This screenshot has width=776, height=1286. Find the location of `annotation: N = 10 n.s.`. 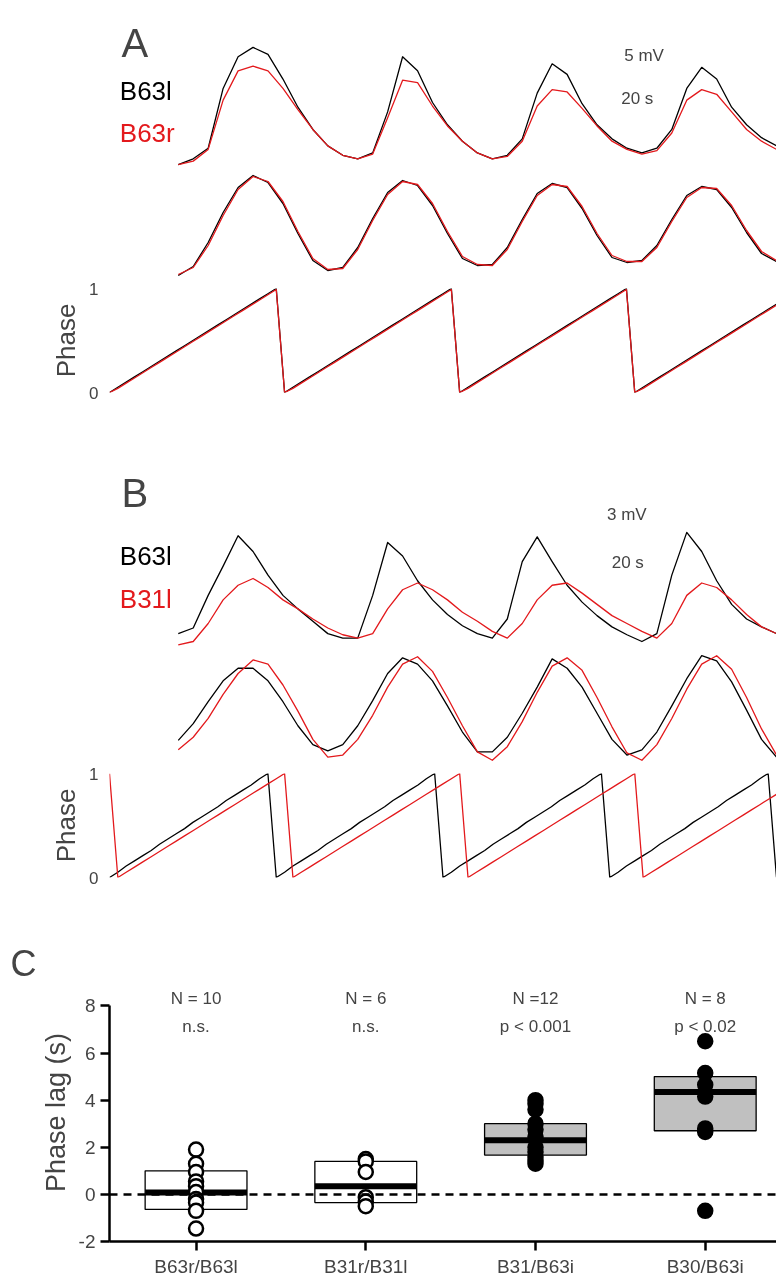

annotation: N = 10 n.s. is located at coordinates (196, 1012).